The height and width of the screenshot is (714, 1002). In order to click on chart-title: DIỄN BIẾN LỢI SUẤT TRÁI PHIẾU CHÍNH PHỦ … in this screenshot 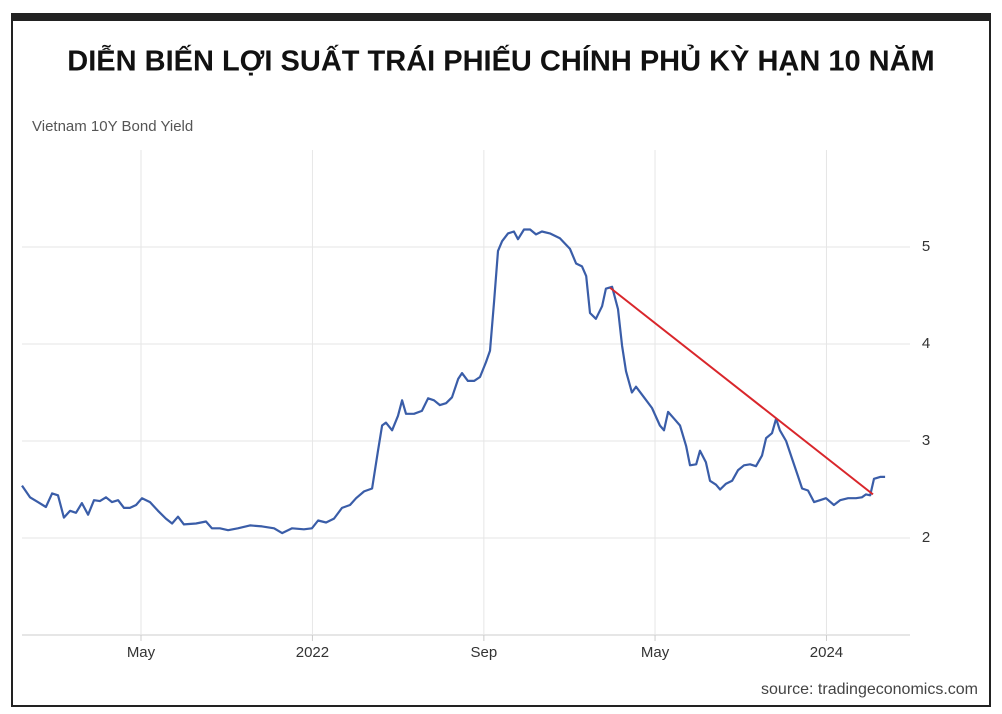, I will do `click(500, 61)`.